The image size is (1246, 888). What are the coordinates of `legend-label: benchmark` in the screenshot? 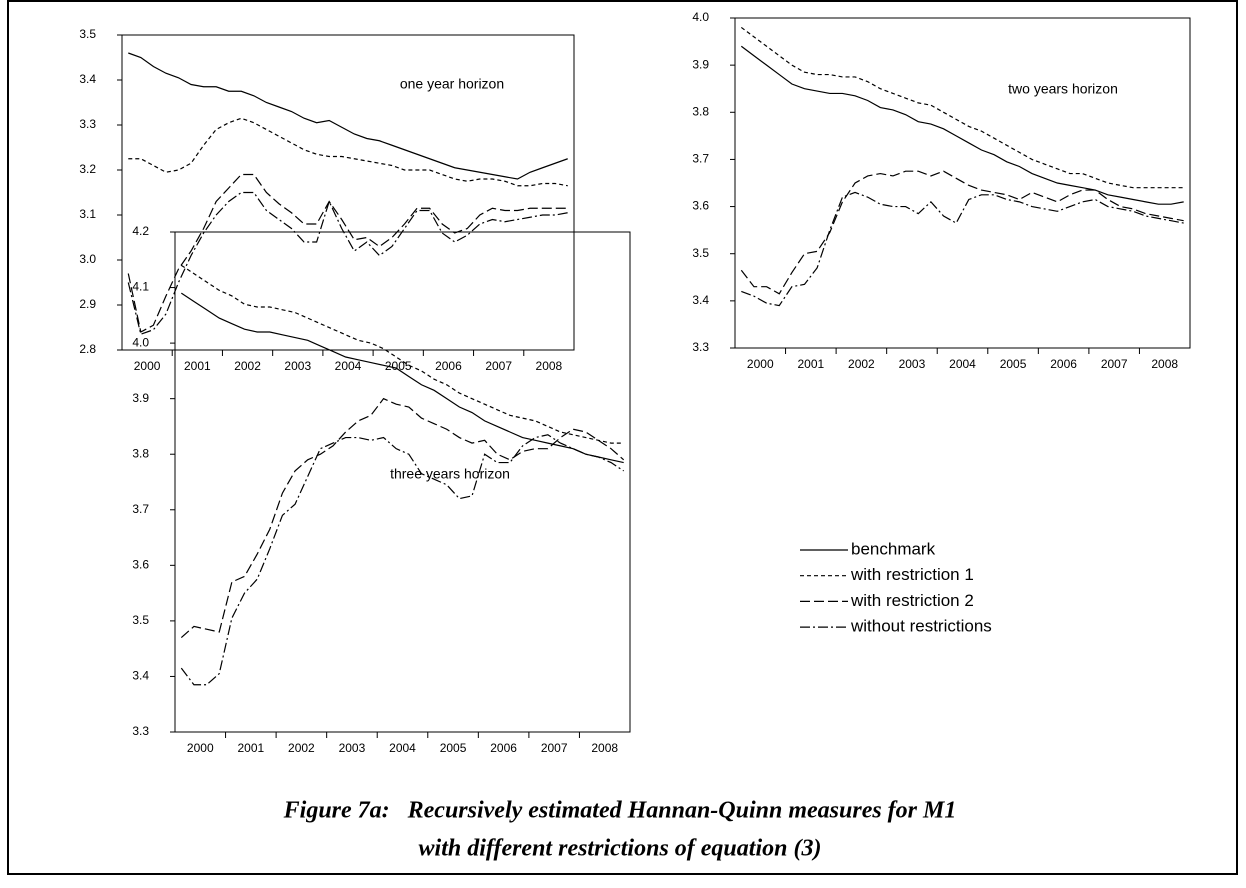 It's located at (893, 548).